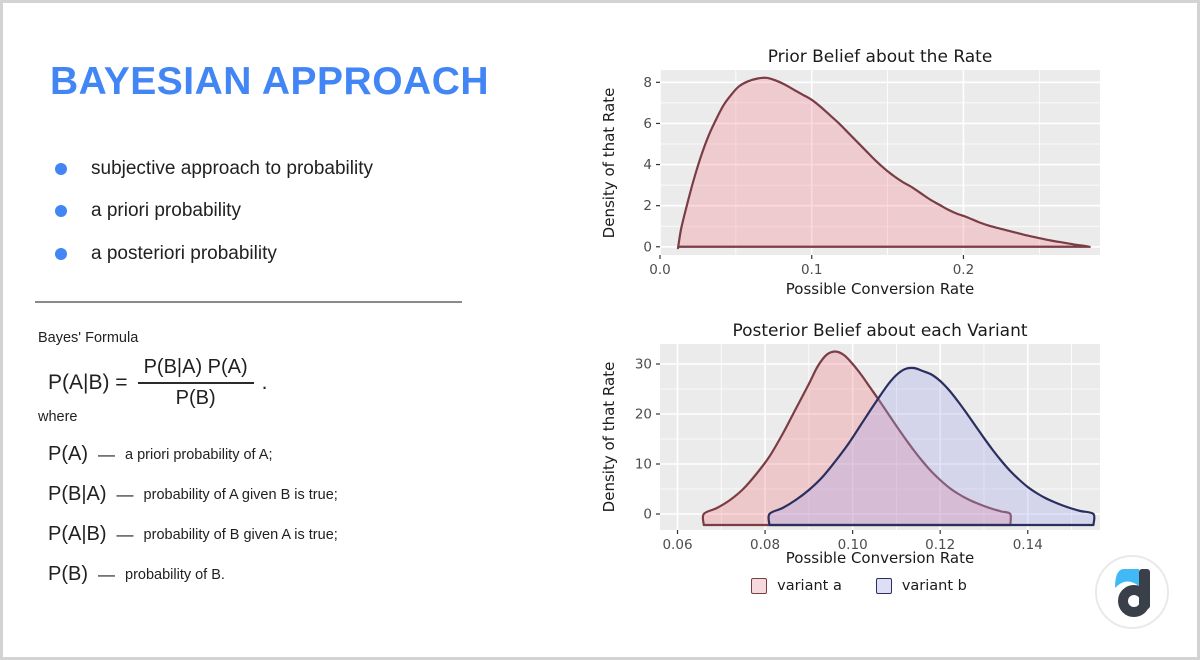 This screenshot has height=660, width=1200. What do you see at coordinates (647, 165) in the screenshot?
I see `y-tick-label: 4` at bounding box center [647, 165].